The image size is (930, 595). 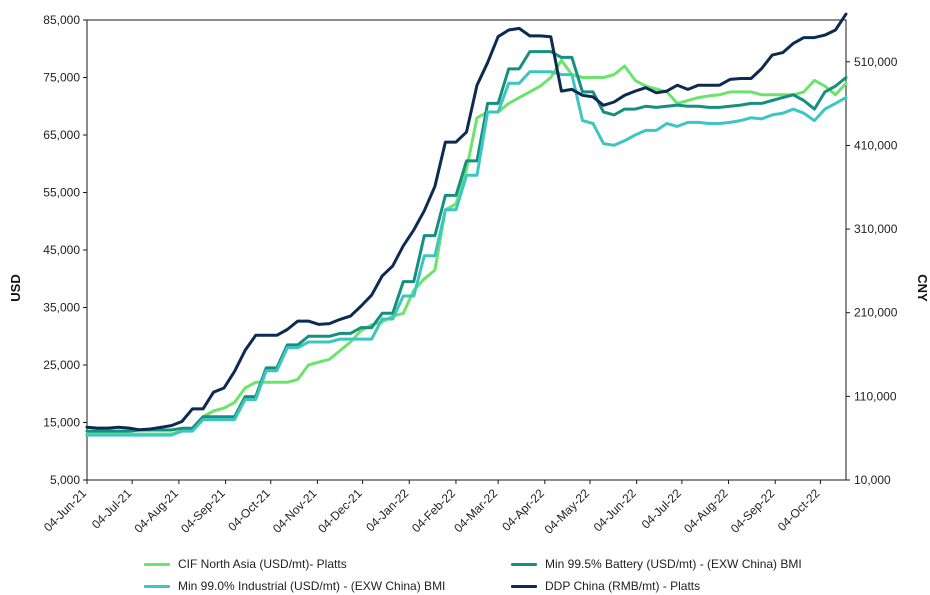 What do you see at coordinates (524, 564) in the screenshot?
I see `legend-swatch-min-99-5-battery` at bounding box center [524, 564].